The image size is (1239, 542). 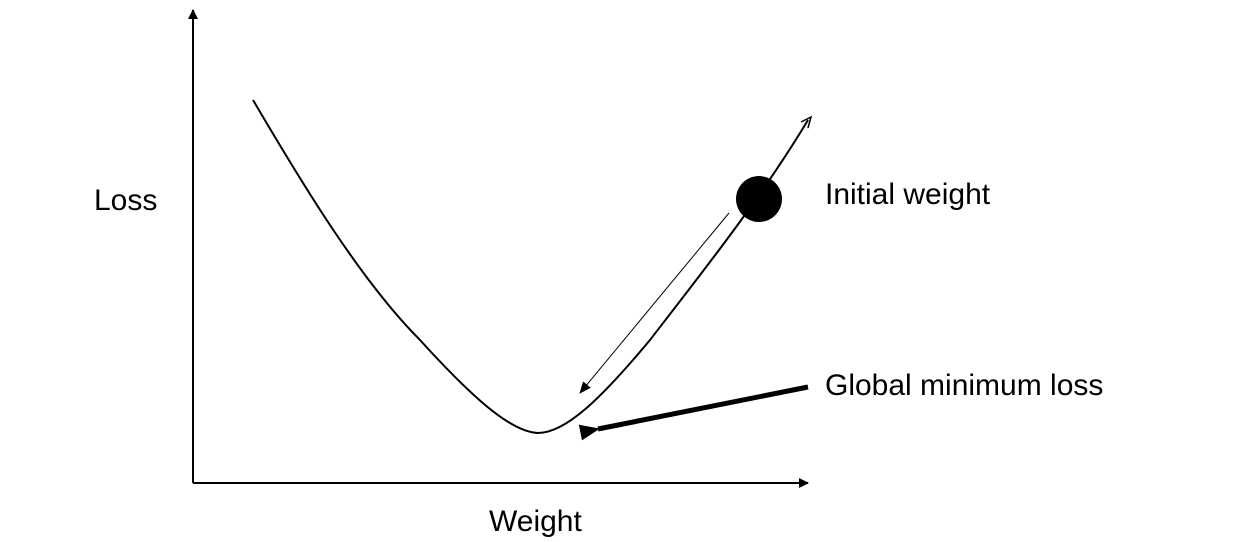 What do you see at coordinates (535, 521) in the screenshot?
I see `x-axis-label: Weight` at bounding box center [535, 521].